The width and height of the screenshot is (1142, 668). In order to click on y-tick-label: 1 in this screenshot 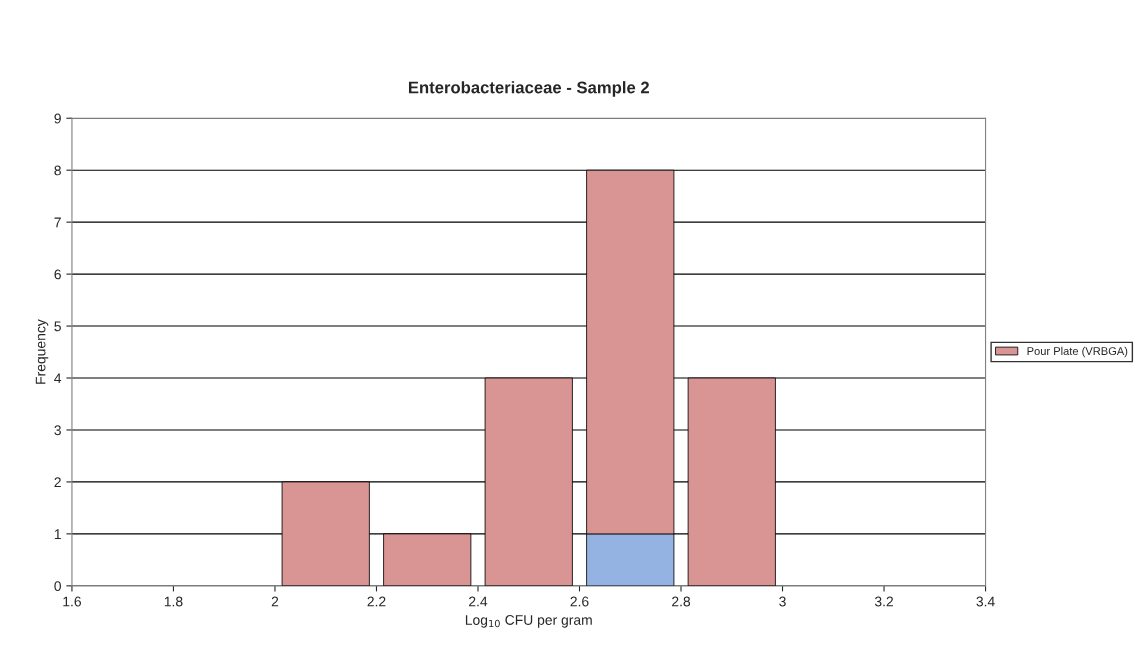, I will do `click(57, 534)`.